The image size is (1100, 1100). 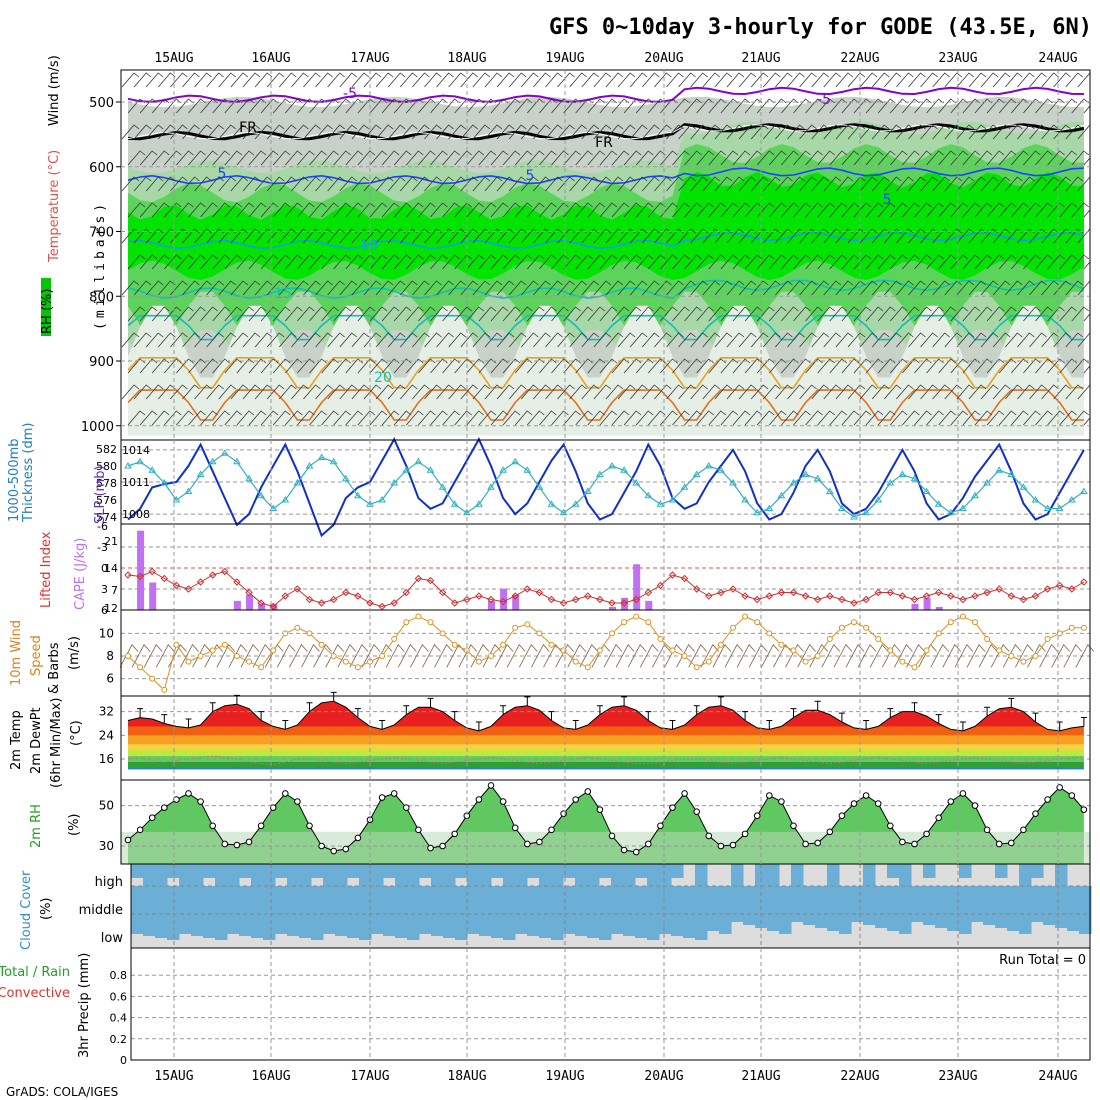 What do you see at coordinates (606, 132) in the screenshot?
I see `temp-contour` at bounding box center [606, 132].